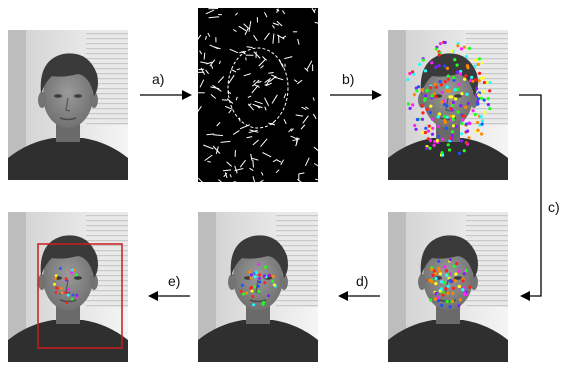 The width and height of the screenshot is (563, 382). Describe the element at coordinates (554, 207) in the screenshot. I see `step-label-c: c)` at that location.